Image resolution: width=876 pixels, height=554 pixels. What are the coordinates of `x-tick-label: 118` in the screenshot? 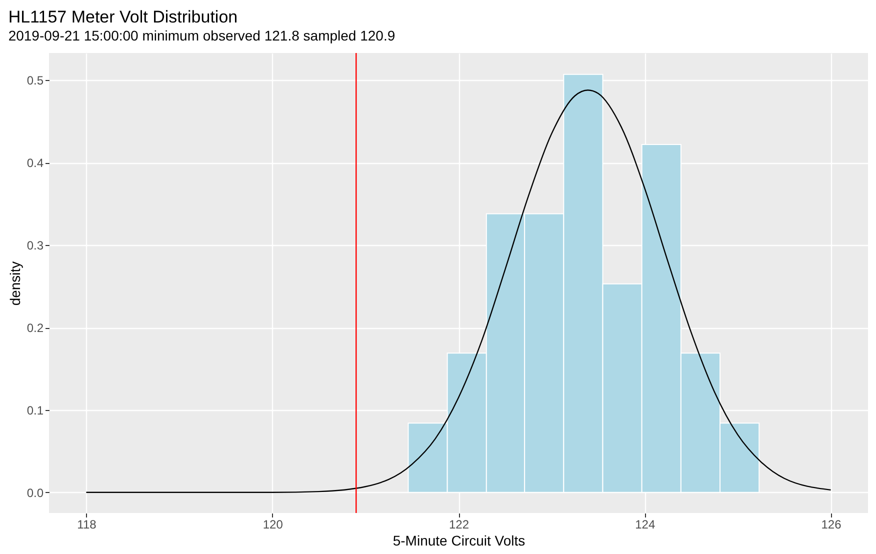 It's located at (87, 525).